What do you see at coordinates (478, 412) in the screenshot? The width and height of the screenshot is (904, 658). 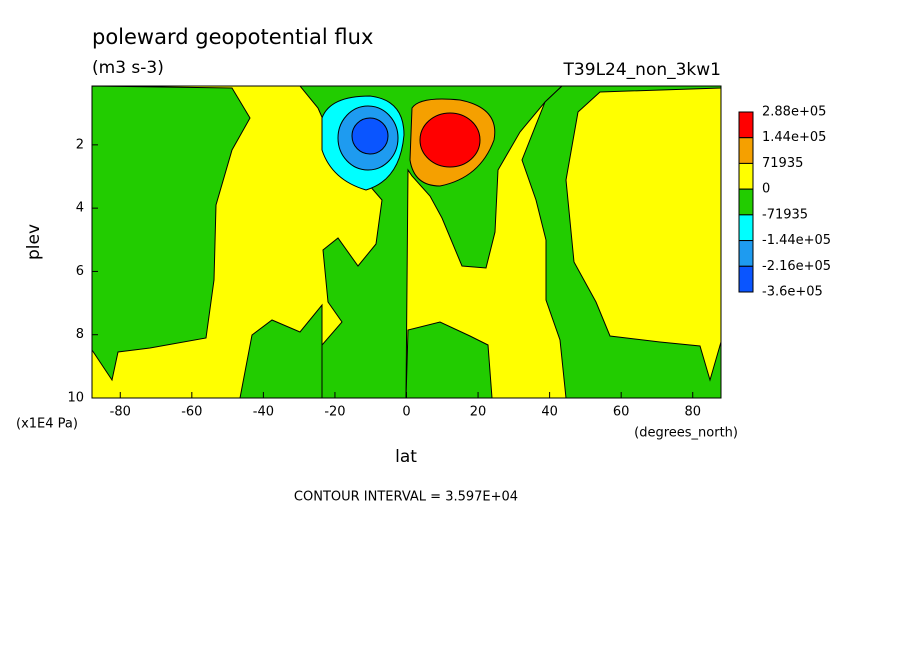 I see `x-tick-label: 20` at bounding box center [478, 412].